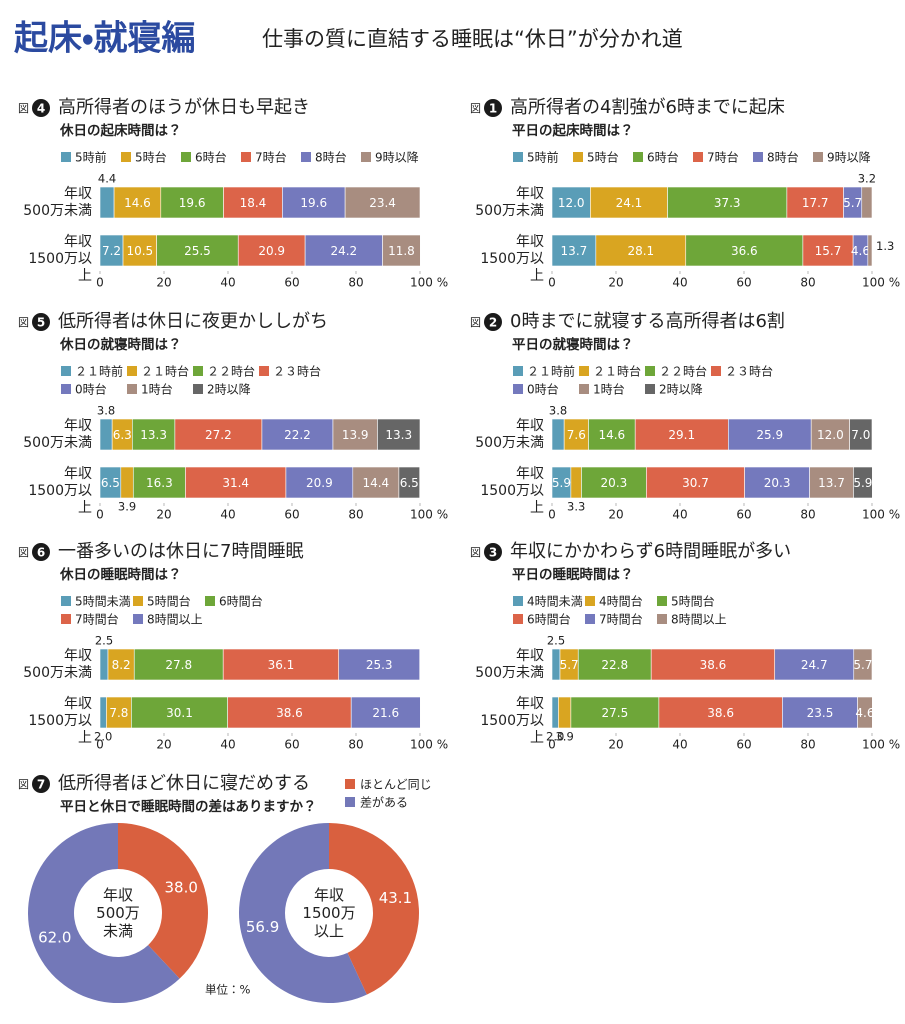 This screenshot has width=905, height=1024. I want to click on legend-label: 6時台, so click(211, 157).